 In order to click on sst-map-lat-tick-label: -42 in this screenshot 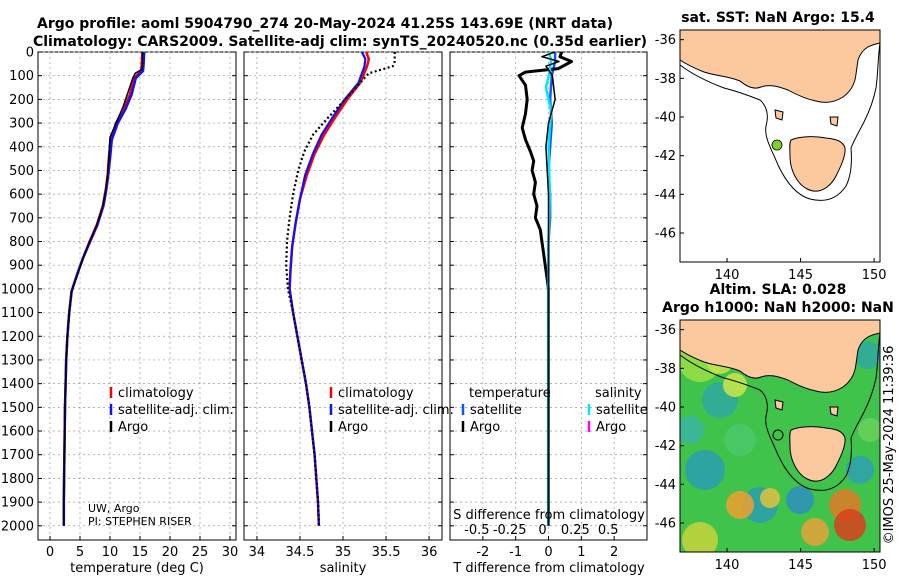, I will do `click(665, 156)`.